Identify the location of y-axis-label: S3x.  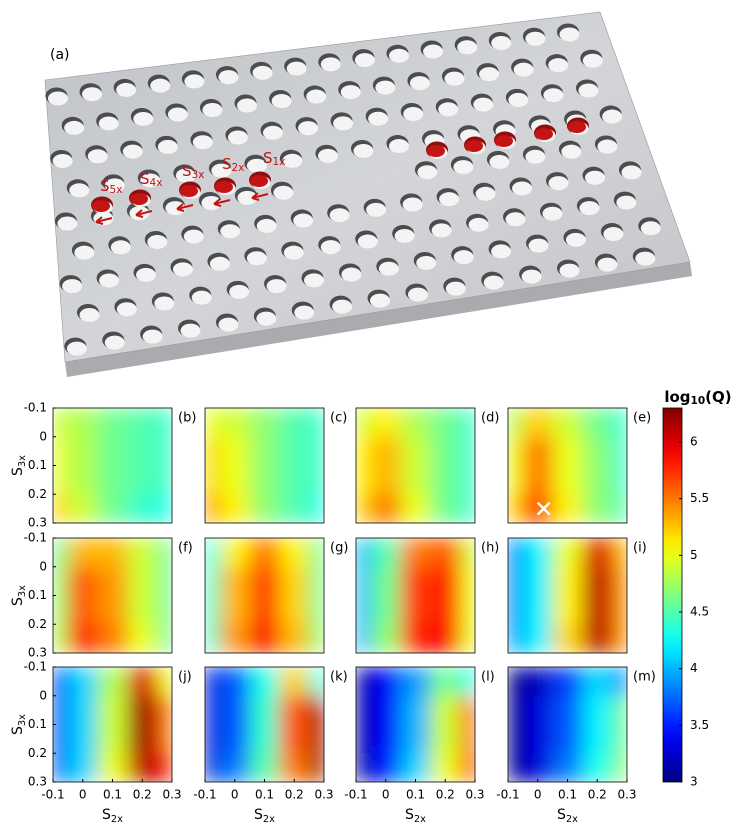
(19, 465).